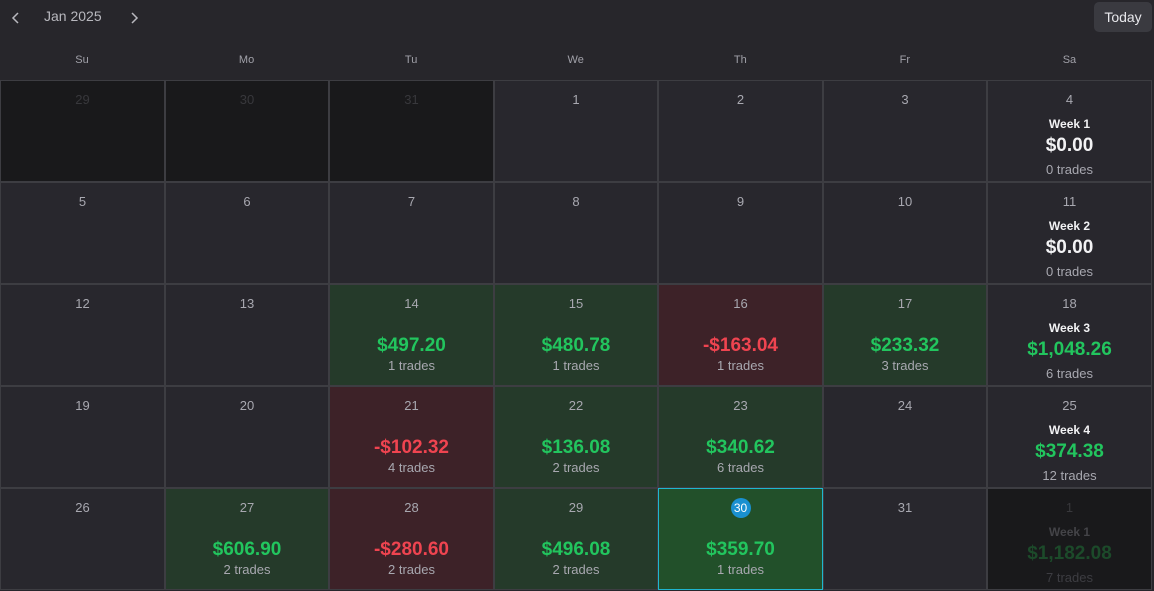  What do you see at coordinates (1069, 475) in the screenshot?
I see `trade-count: 12 trades` at bounding box center [1069, 475].